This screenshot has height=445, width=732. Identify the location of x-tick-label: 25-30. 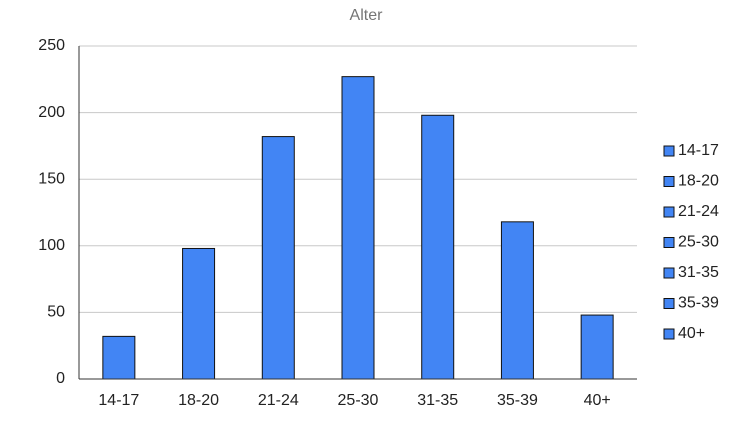
(358, 400).